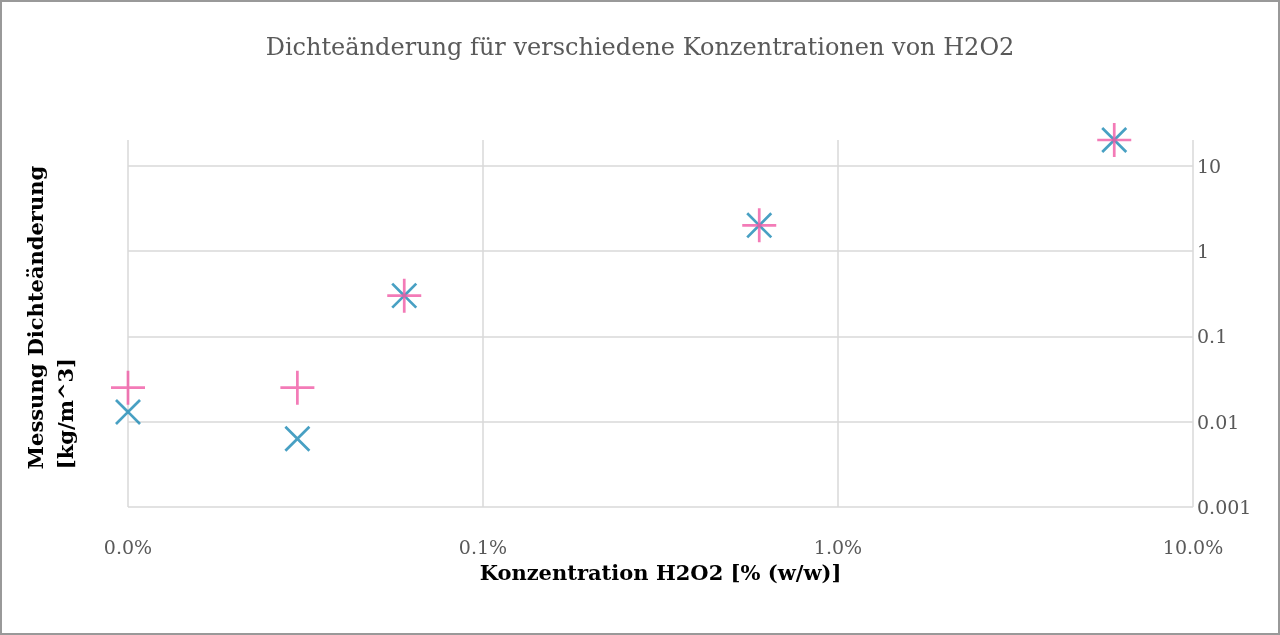 Image resolution: width=1280 pixels, height=635 pixels. I want to click on chart-title: Dichteänderung für verschiedene Konzentrationen von H2O2, so click(640, 47).